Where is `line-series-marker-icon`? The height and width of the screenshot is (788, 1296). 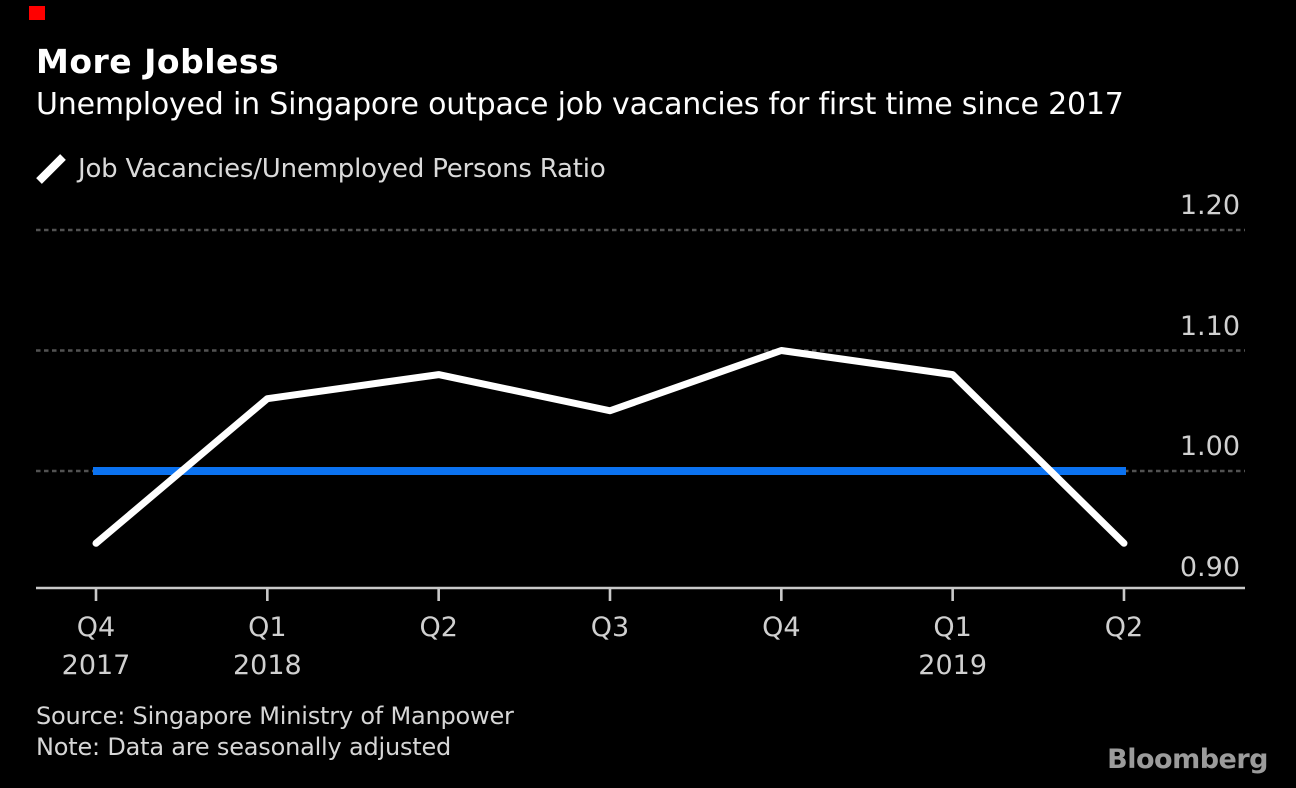 line-series-marker-icon is located at coordinates (51, 169).